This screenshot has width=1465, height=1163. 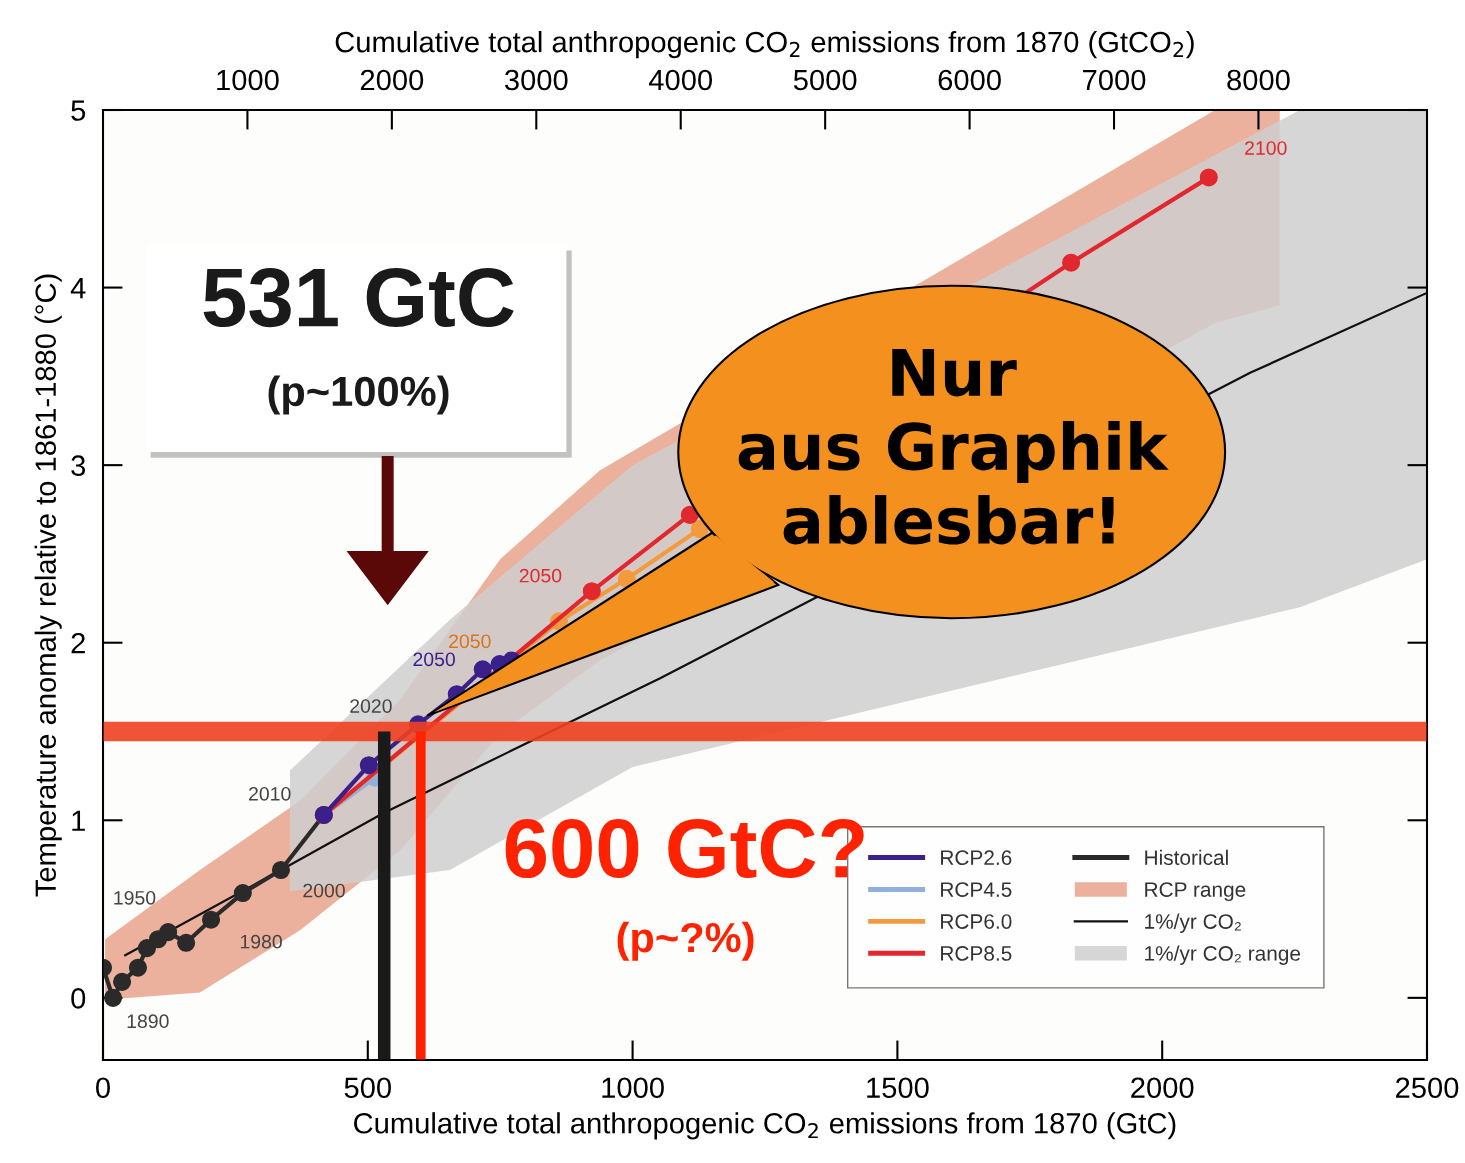 I want to click on x2-tick-label: 1000, so click(x=248, y=80).